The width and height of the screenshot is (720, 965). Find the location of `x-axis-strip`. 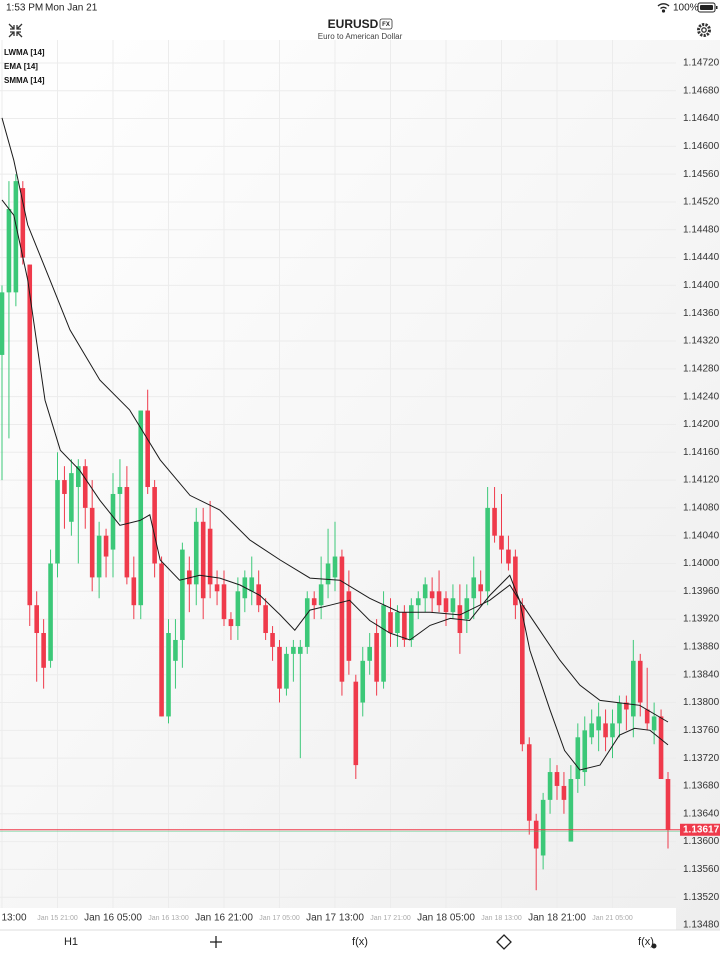

x-axis-strip is located at coordinates (338, 919).